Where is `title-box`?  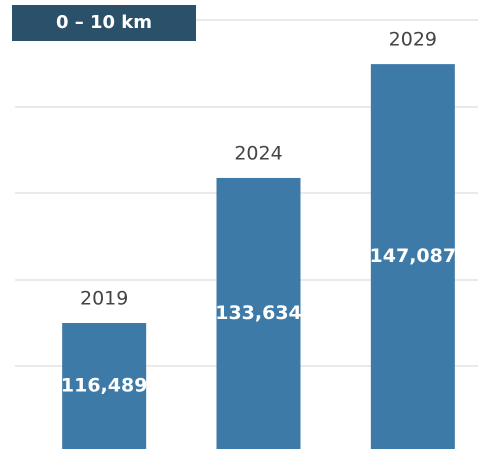
title-box is located at coordinates (104, 23).